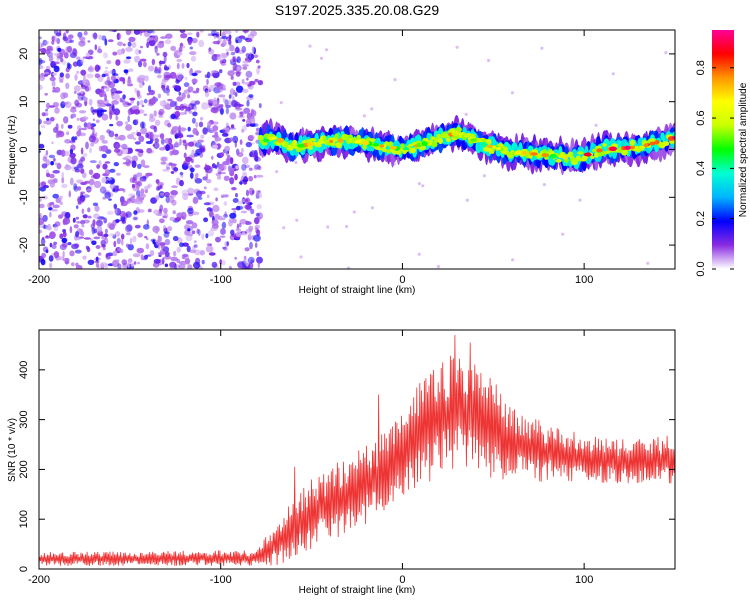  Describe the element at coordinates (701, 117) in the screenshot. I see `colorbar-tick-label: 0.6` at that location.